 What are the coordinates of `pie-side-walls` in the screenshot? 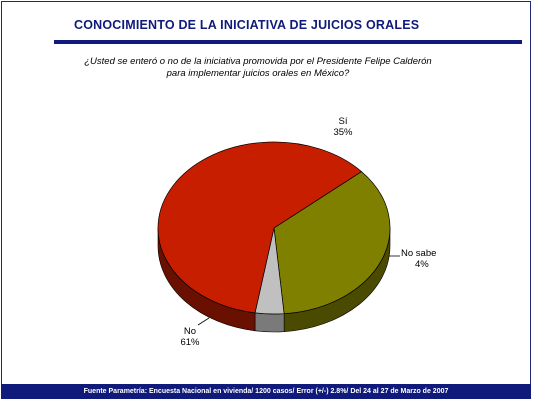 It's located at (274, 280).